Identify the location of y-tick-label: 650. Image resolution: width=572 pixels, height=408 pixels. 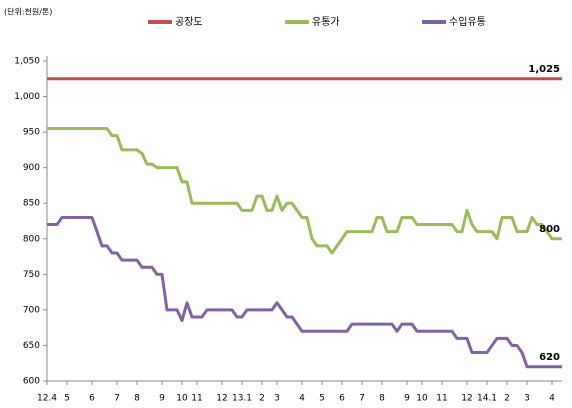
(31, 346).